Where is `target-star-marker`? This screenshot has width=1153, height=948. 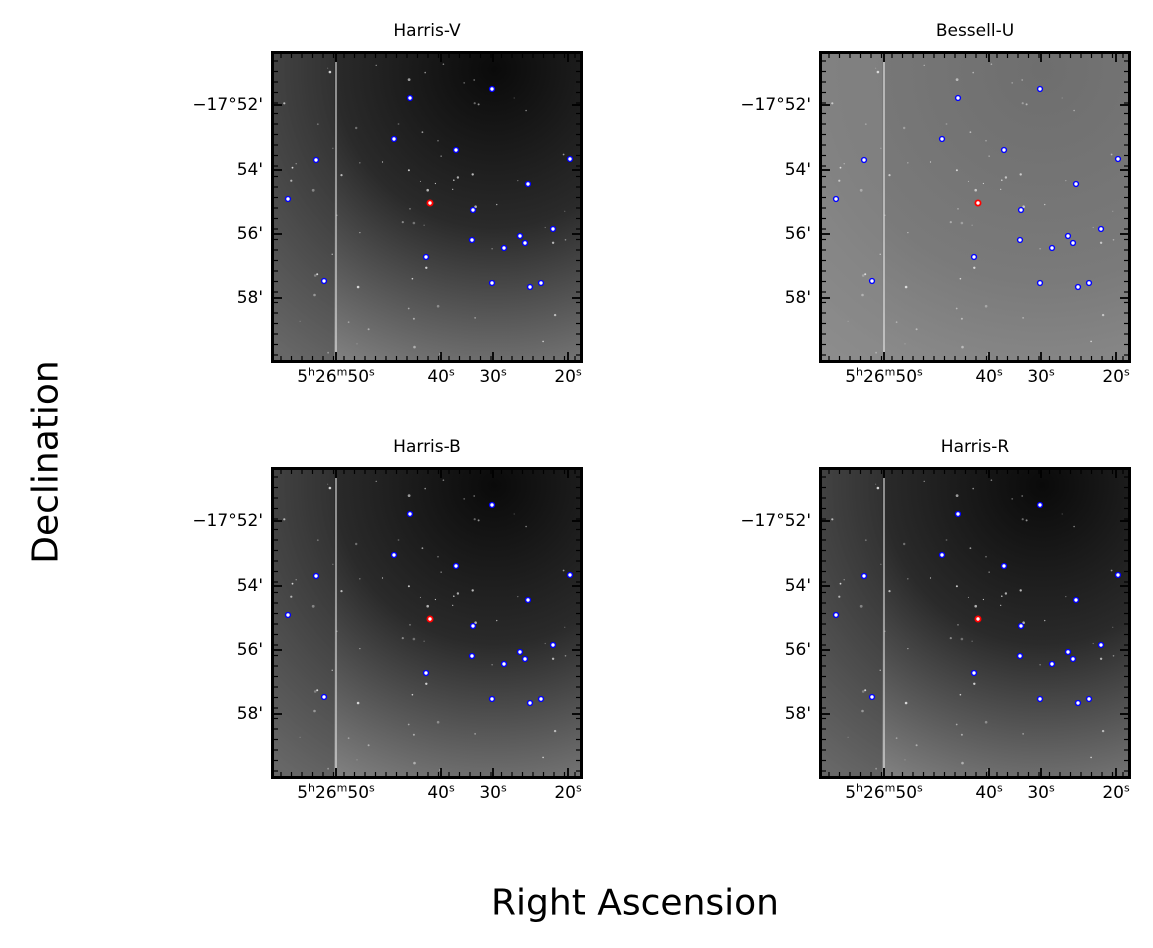 target-star-marker is located at coordinates (430, 203).